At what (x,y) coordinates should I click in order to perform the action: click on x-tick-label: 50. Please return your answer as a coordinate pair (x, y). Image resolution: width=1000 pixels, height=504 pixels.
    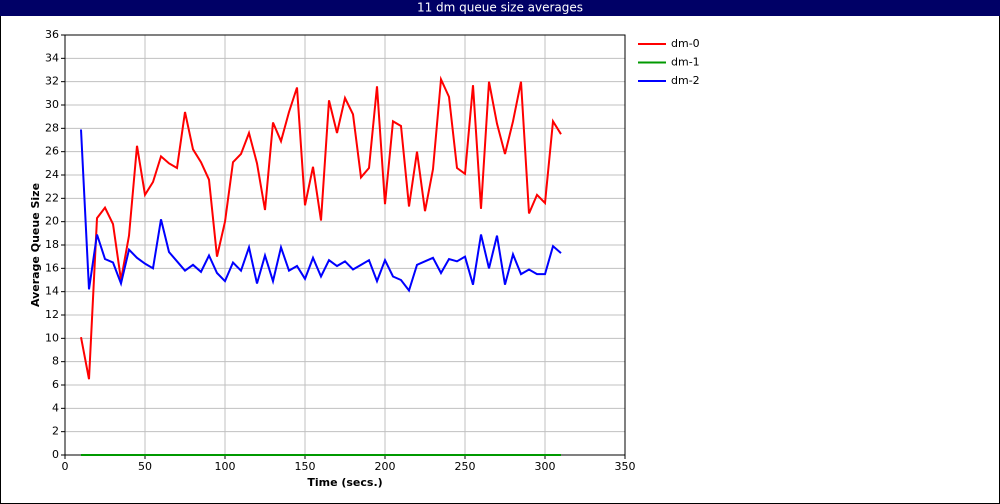
    Looking at the image, I should click on (145, 466).